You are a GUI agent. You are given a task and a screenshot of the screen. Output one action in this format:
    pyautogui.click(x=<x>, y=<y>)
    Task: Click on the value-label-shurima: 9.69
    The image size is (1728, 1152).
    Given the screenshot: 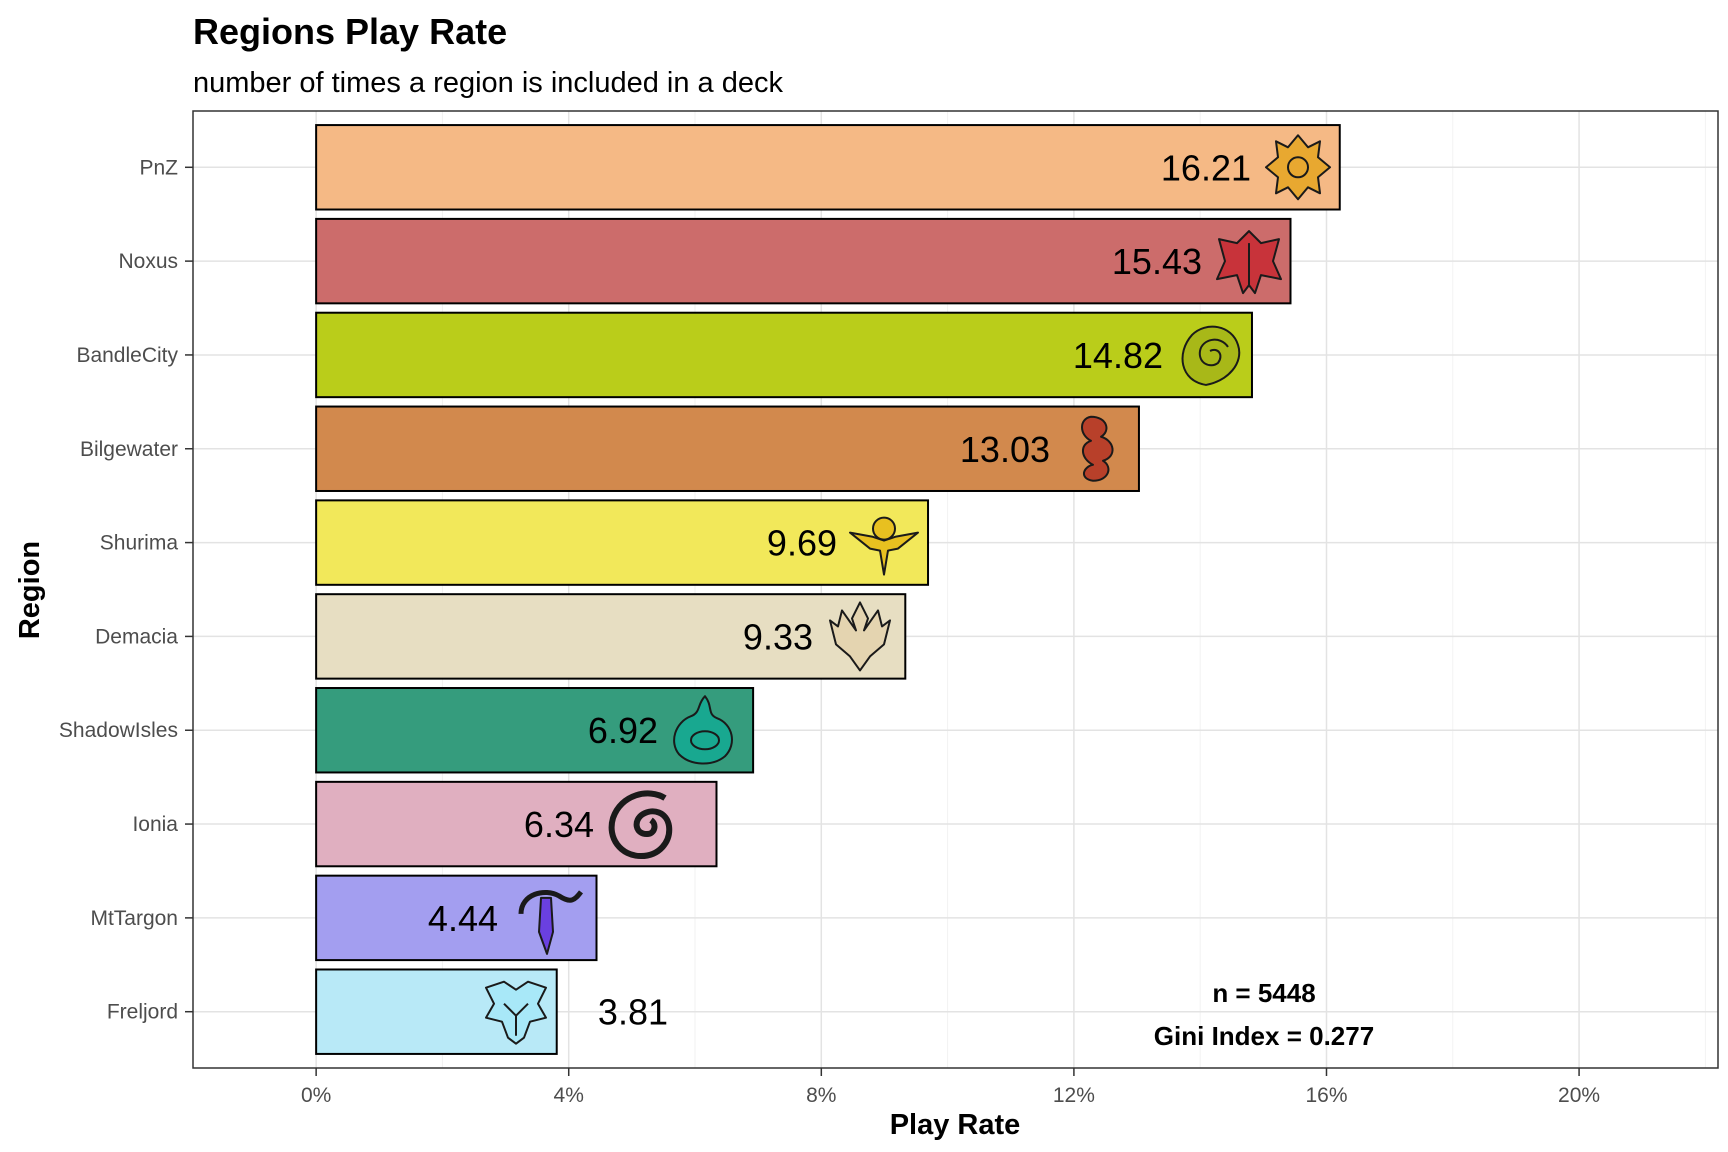 What is the action you would take?
    pyautogui.click(x=802, y=543)
    